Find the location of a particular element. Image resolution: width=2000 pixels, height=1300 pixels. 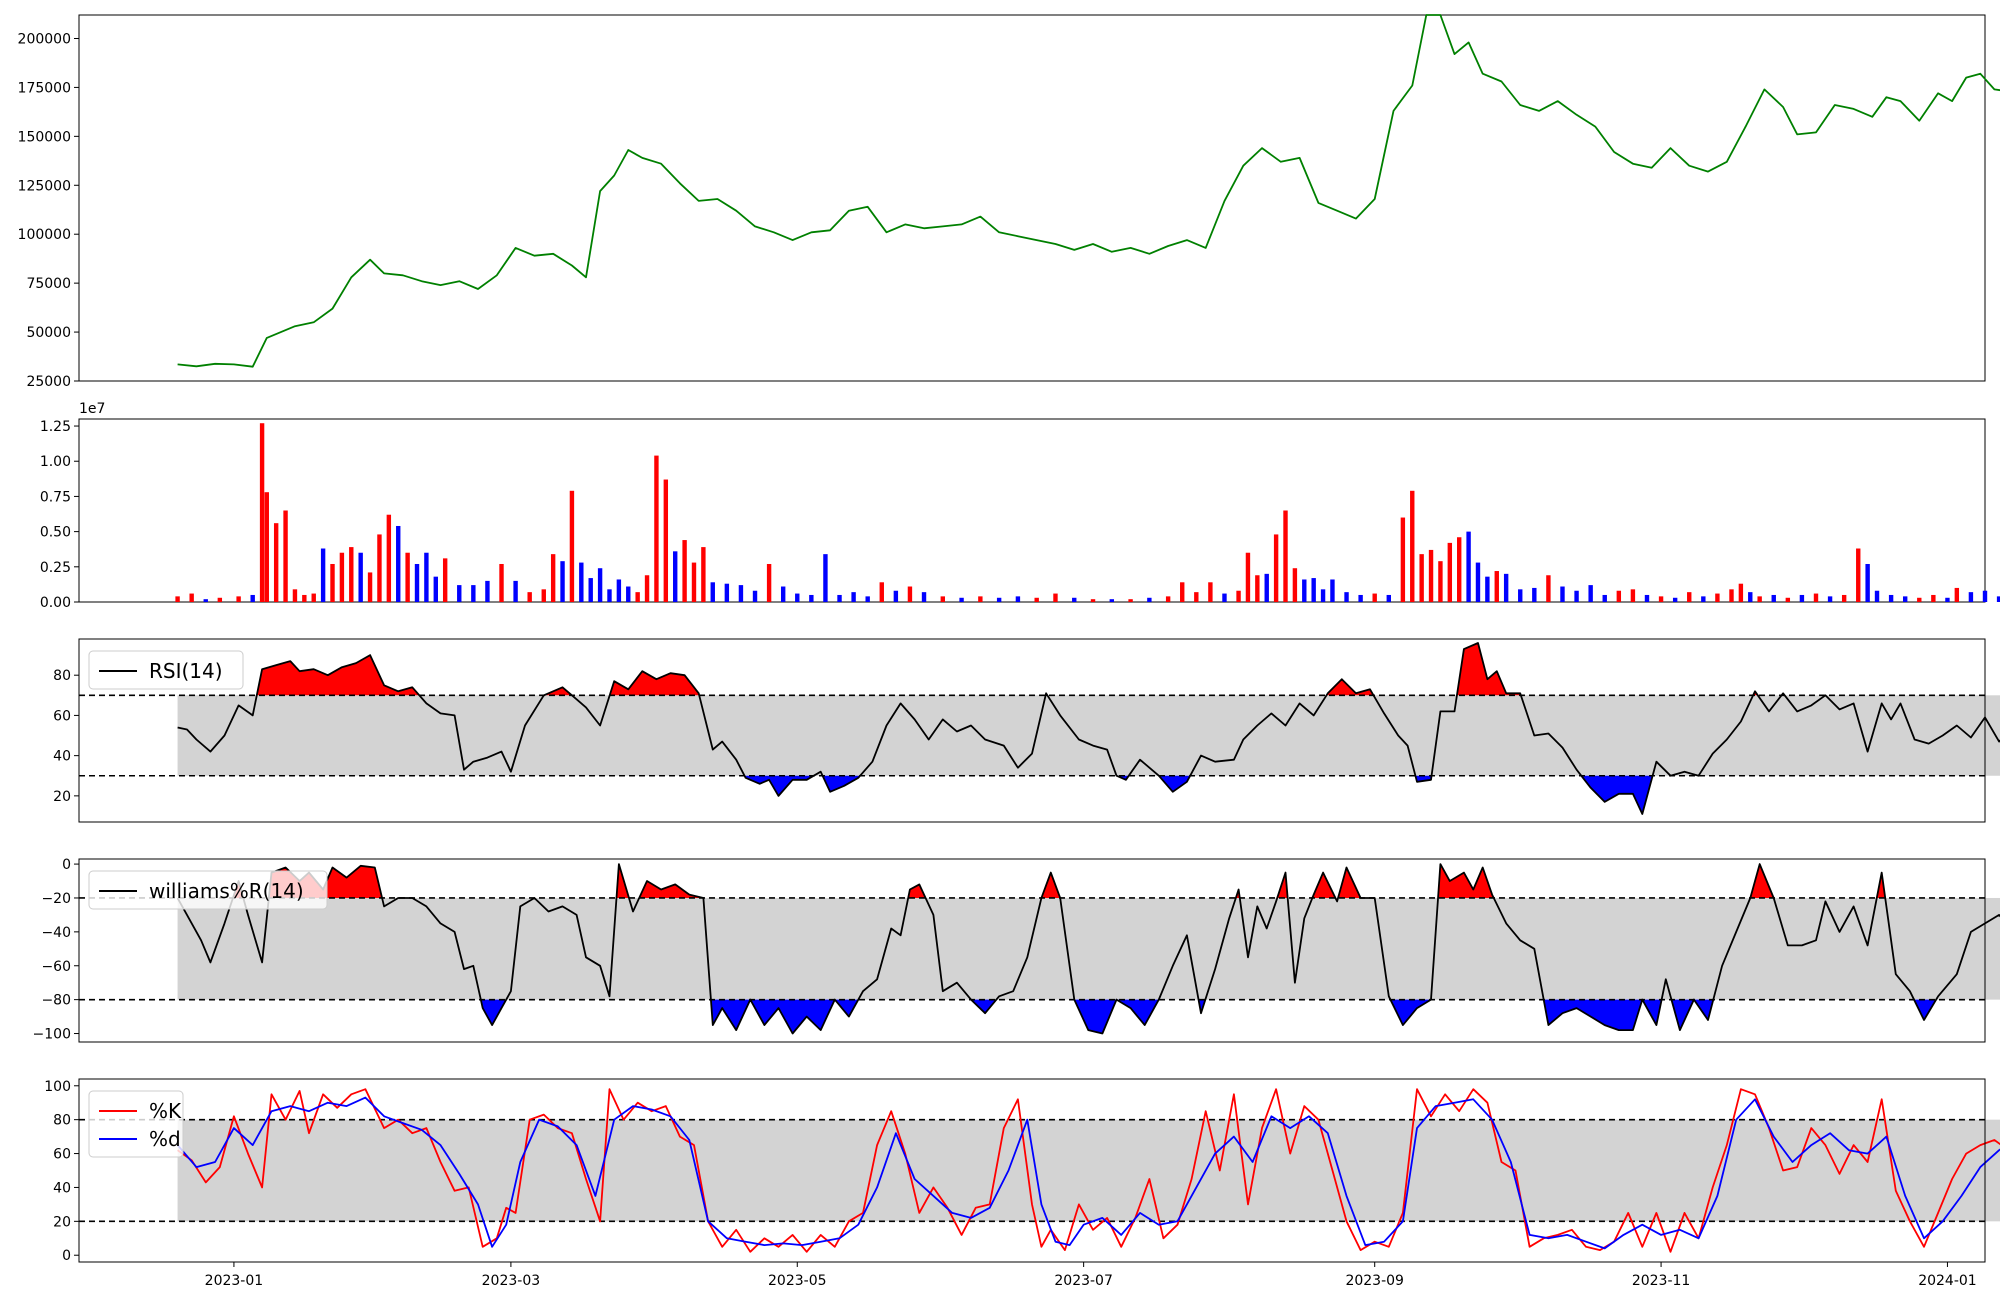

williams-ytick-label: −20 is located at coordinates (56, 899).